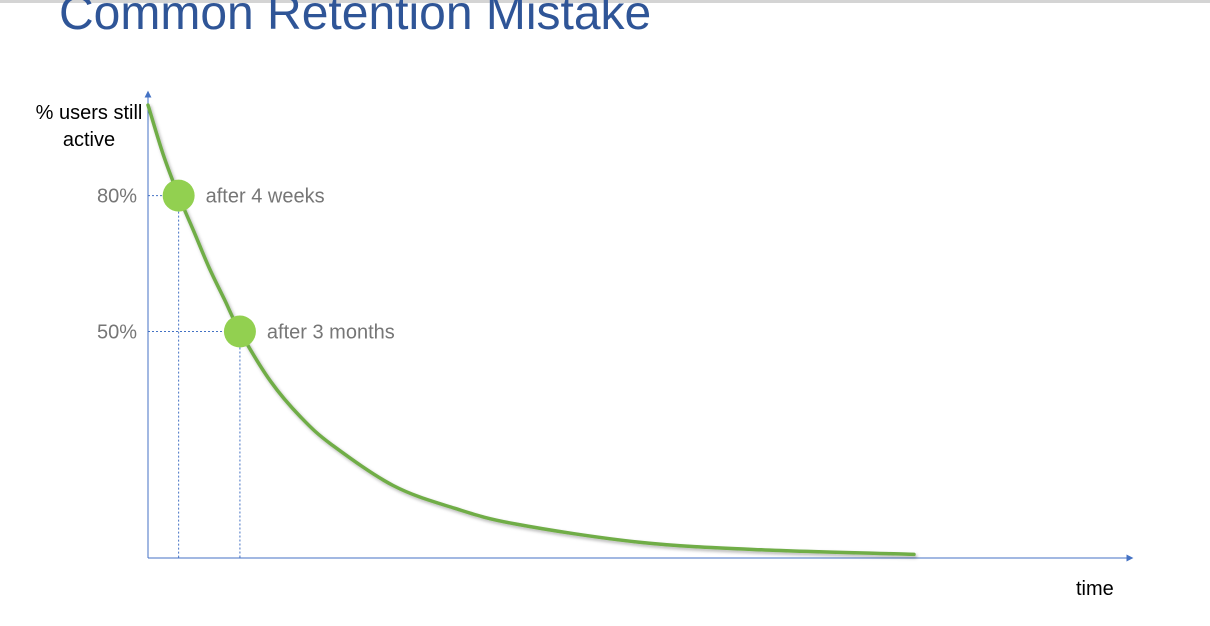 The image size is (1210, 626). What do you see at coordinates (117, 333) in the screenshot?
I see `y-tick-label-2: 50%` at bounding box center [117, 333].